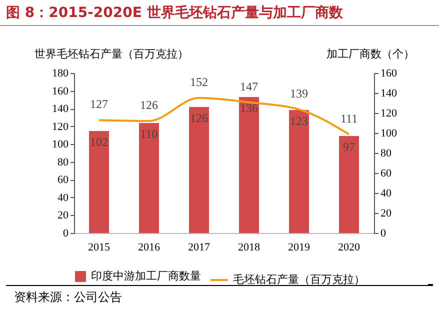 The image size is (439, 320). Describe the element at coordinates (199, 248) in the screenshot. I see `x-tick-label: 2017` at that location.